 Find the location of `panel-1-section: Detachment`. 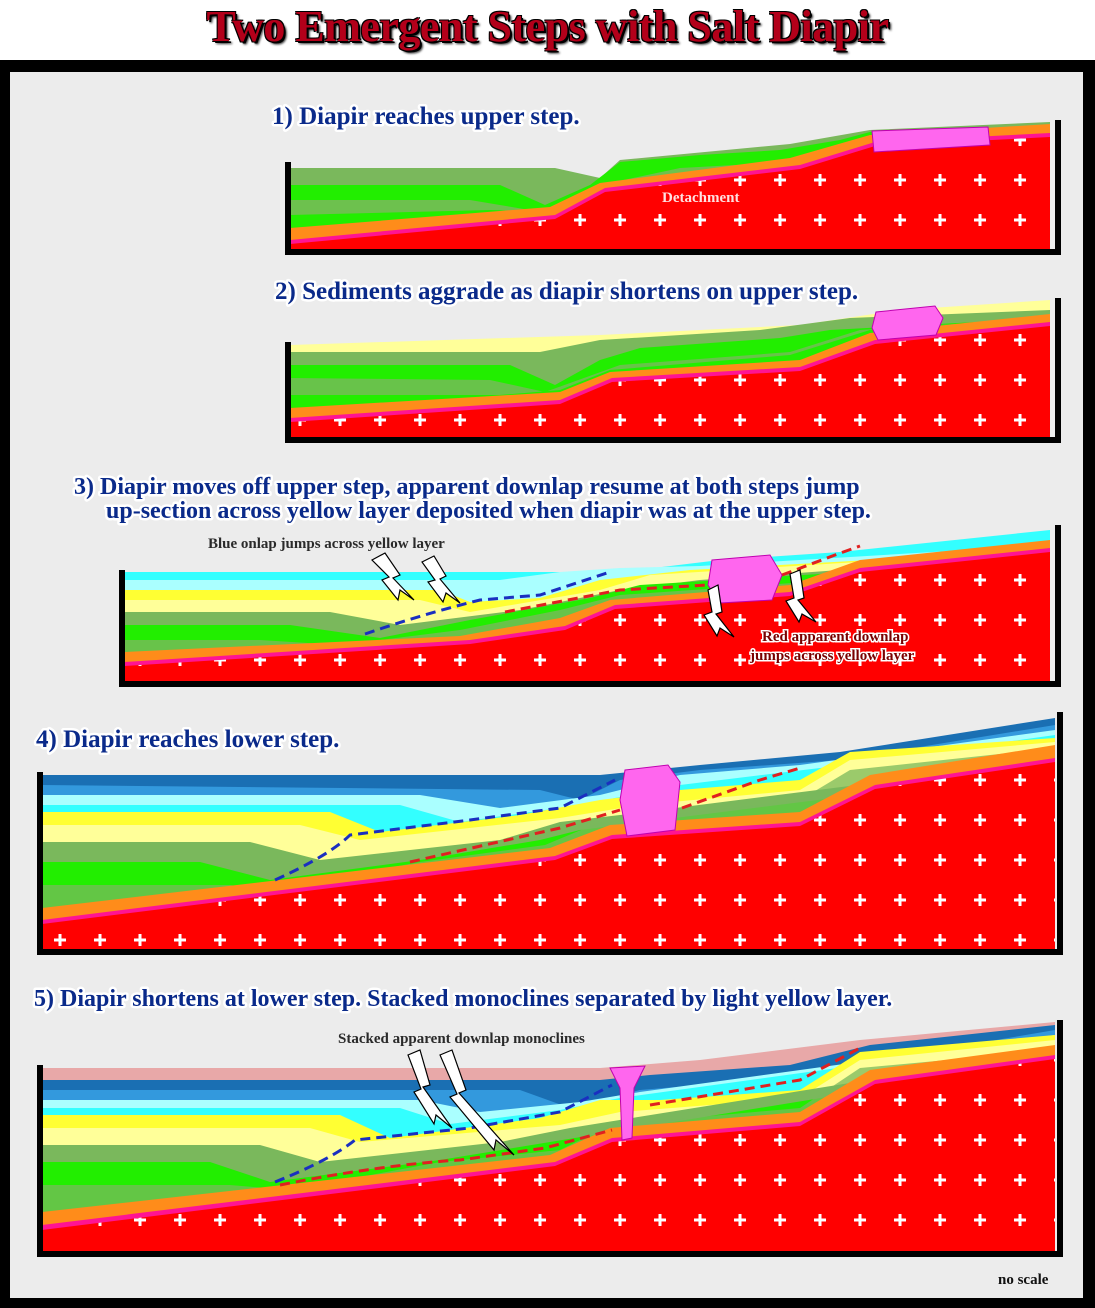

panel-1-section: Detachment is located at coordinates (673, 187).